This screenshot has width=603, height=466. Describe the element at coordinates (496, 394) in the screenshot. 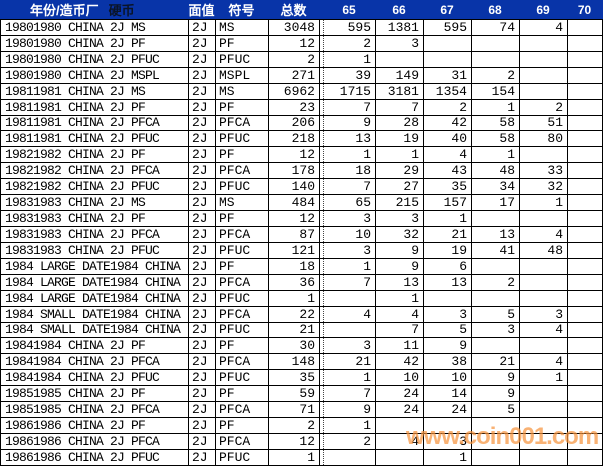

I see `cell-grade-68: 9` at that location.